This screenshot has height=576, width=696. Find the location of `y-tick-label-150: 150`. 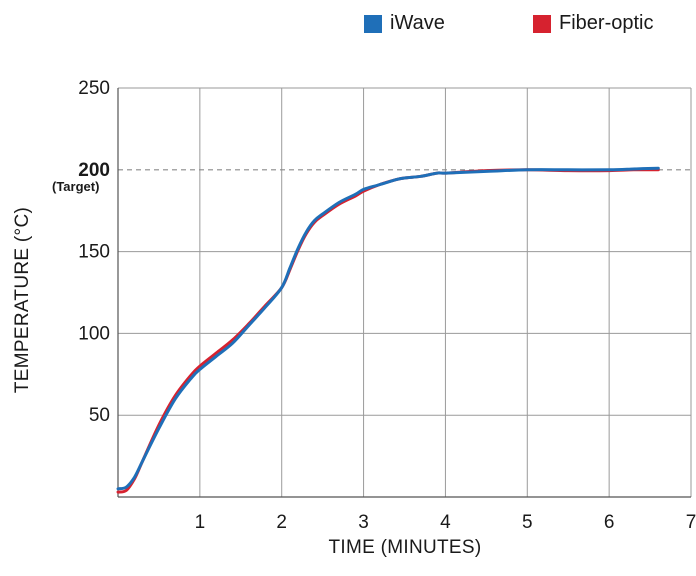

y-tick-label-150: 150 is located at coordinates (94, 252).